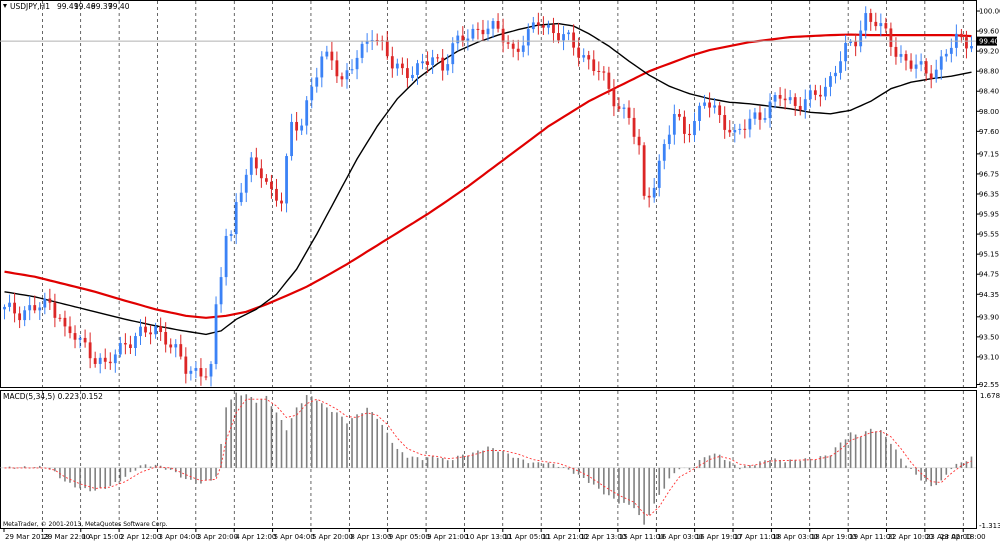  What do you see at coordinates (68, 6) in the screenshot?
I see `ohlc-open: 99.41` at bounding box center [68, 6].